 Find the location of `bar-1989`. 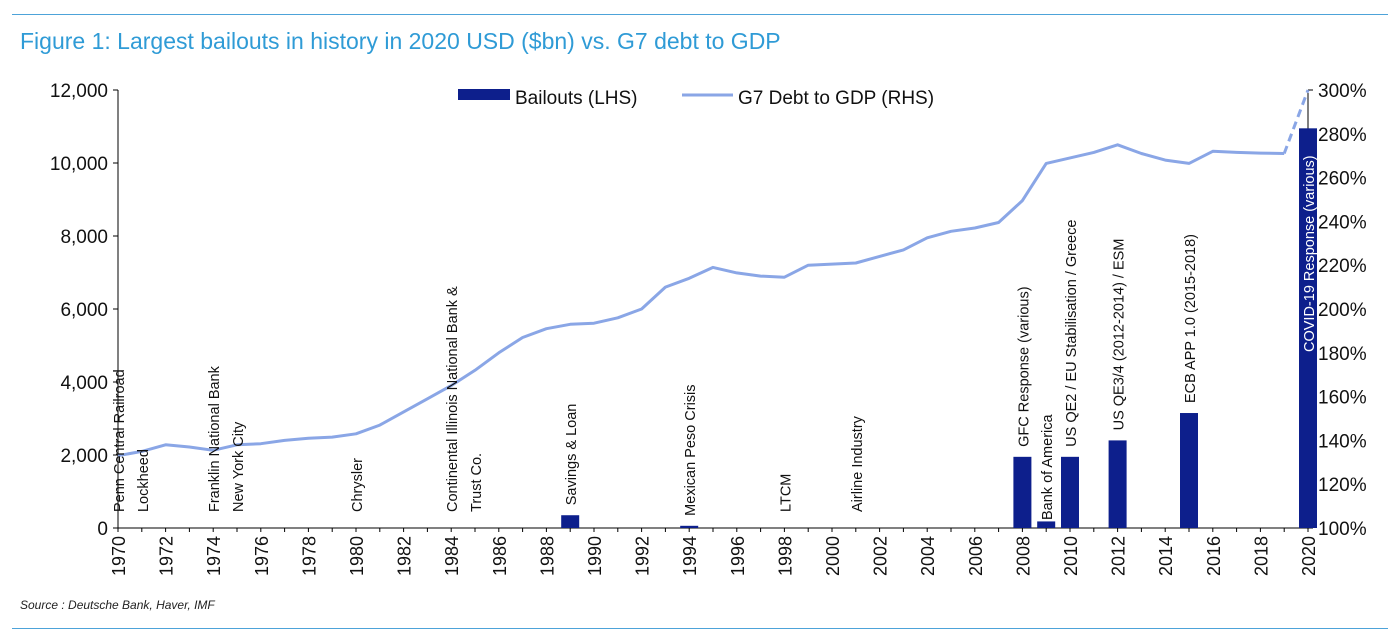

bar-1989 is located at coordinates (570, 521).